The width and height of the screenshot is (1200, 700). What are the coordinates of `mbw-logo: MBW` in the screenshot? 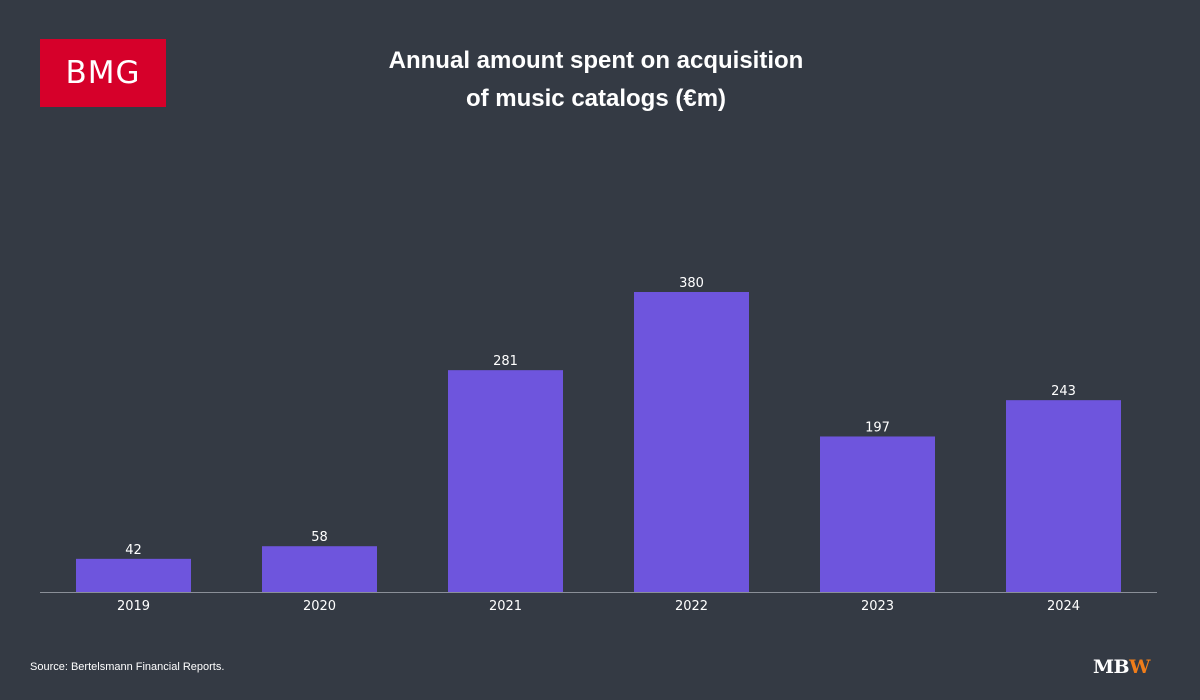 It's located at (1121, 667).